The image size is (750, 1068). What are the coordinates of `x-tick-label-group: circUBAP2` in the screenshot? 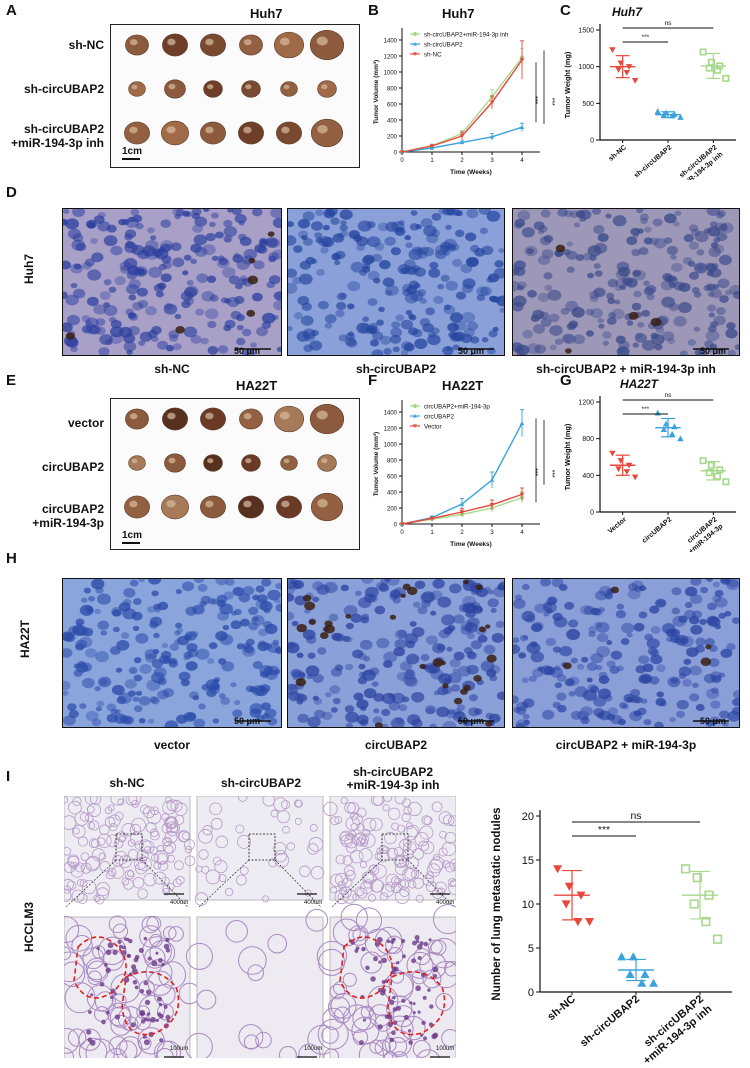 It's located at (657, 530).